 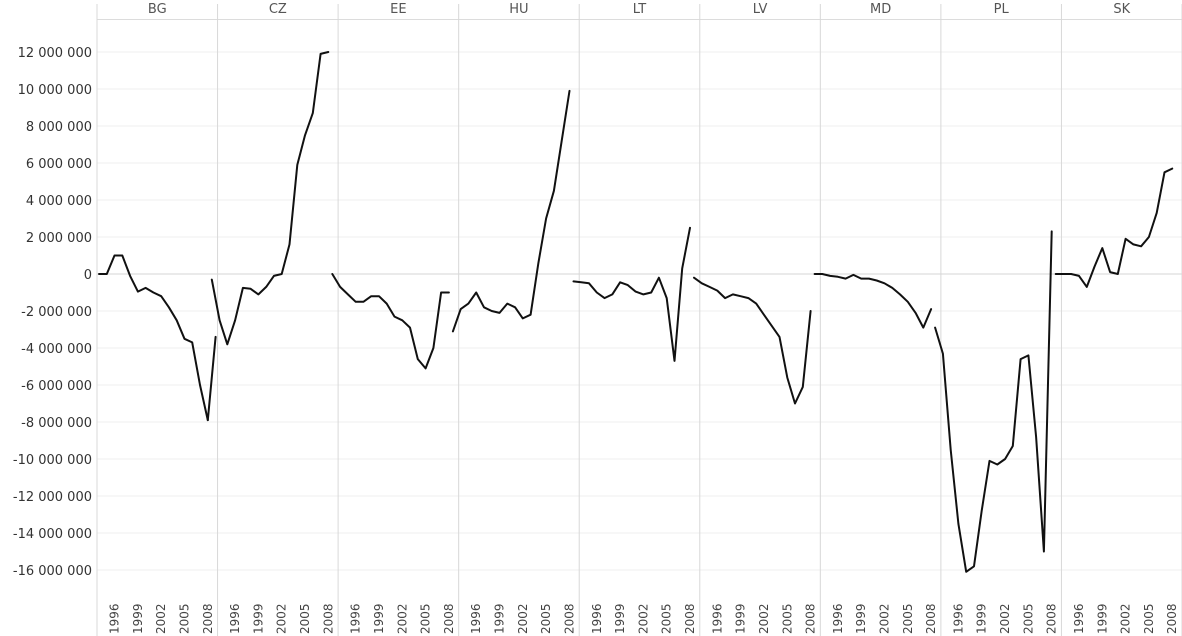 I want to click on facet-label-pl: PL, so click(x=1002, y=9).